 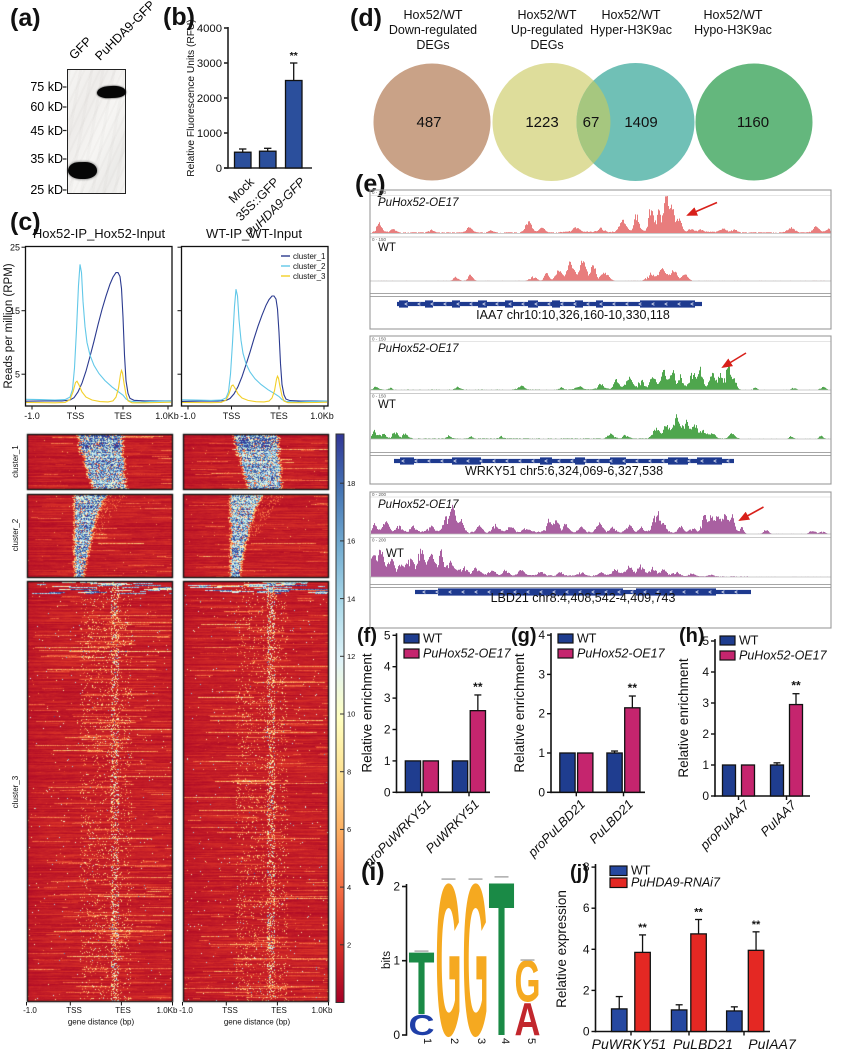 I want to click on svg-text: Down-regulated, so click(x=433, y=30).